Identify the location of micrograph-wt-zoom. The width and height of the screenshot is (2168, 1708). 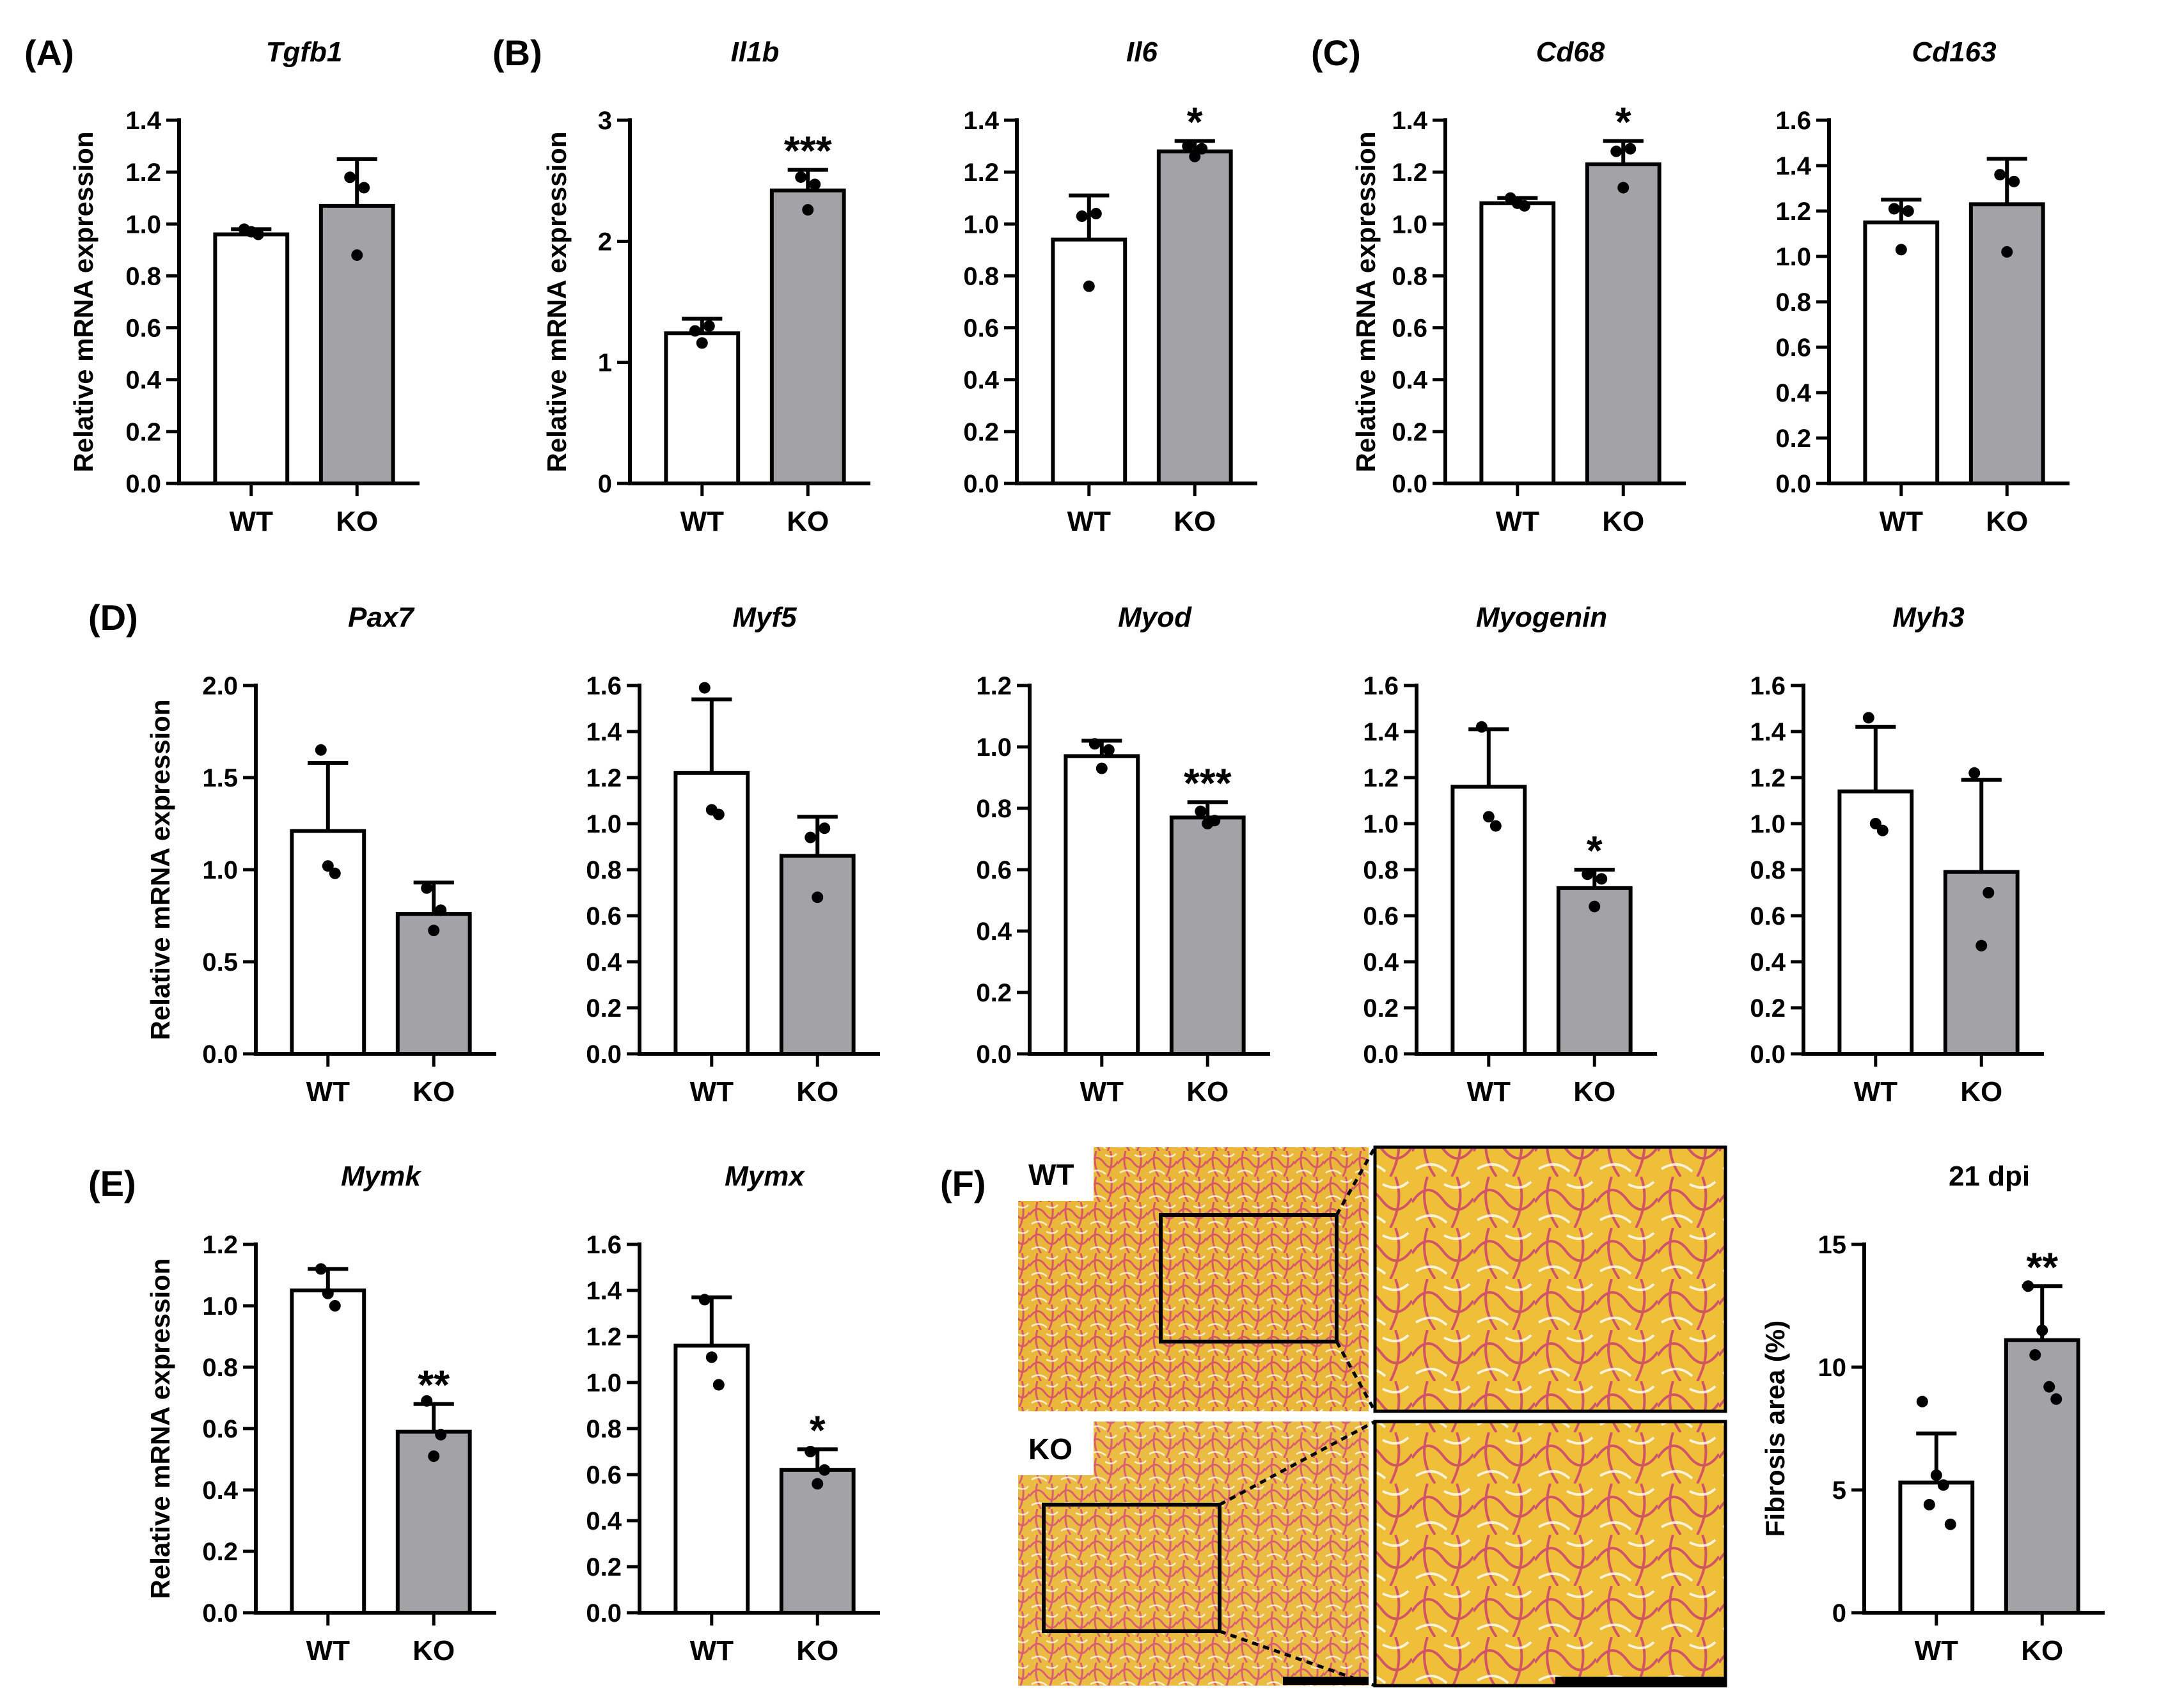
(1550, 1279).